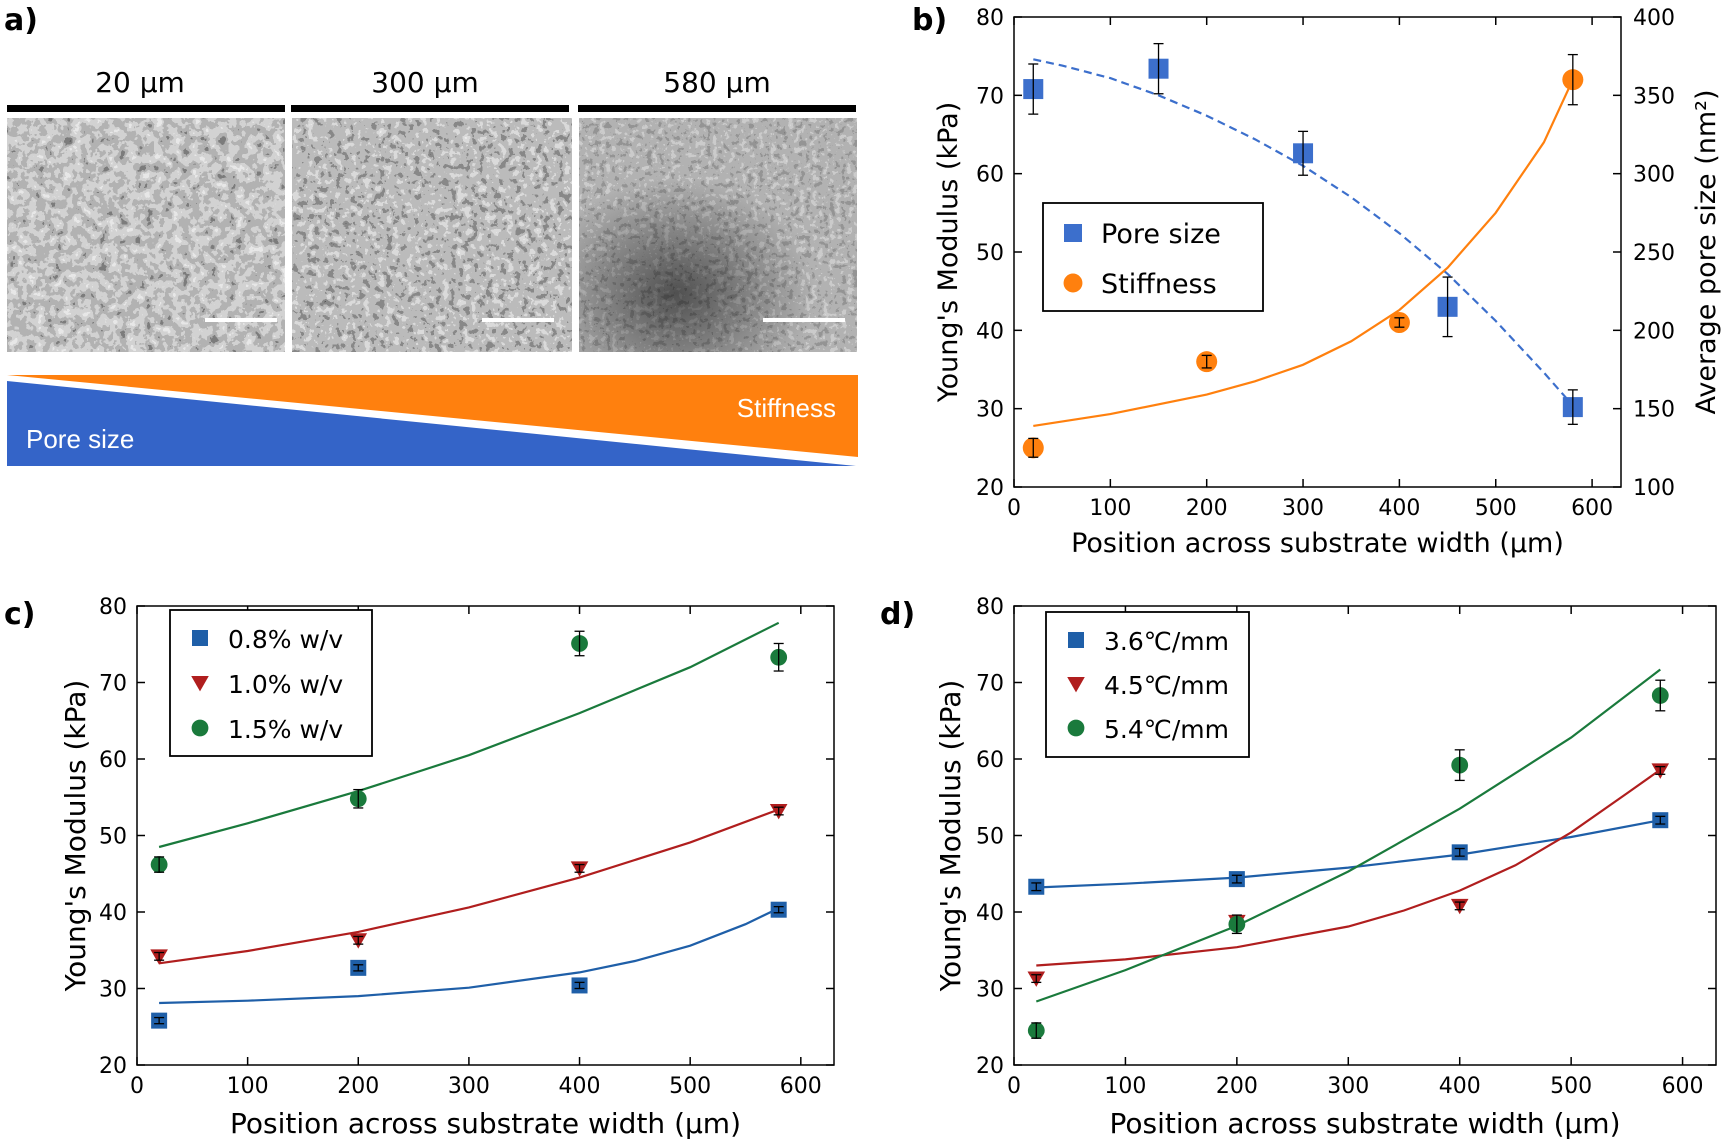  I want to click on series-0-8-w-v, so click(469, 965).